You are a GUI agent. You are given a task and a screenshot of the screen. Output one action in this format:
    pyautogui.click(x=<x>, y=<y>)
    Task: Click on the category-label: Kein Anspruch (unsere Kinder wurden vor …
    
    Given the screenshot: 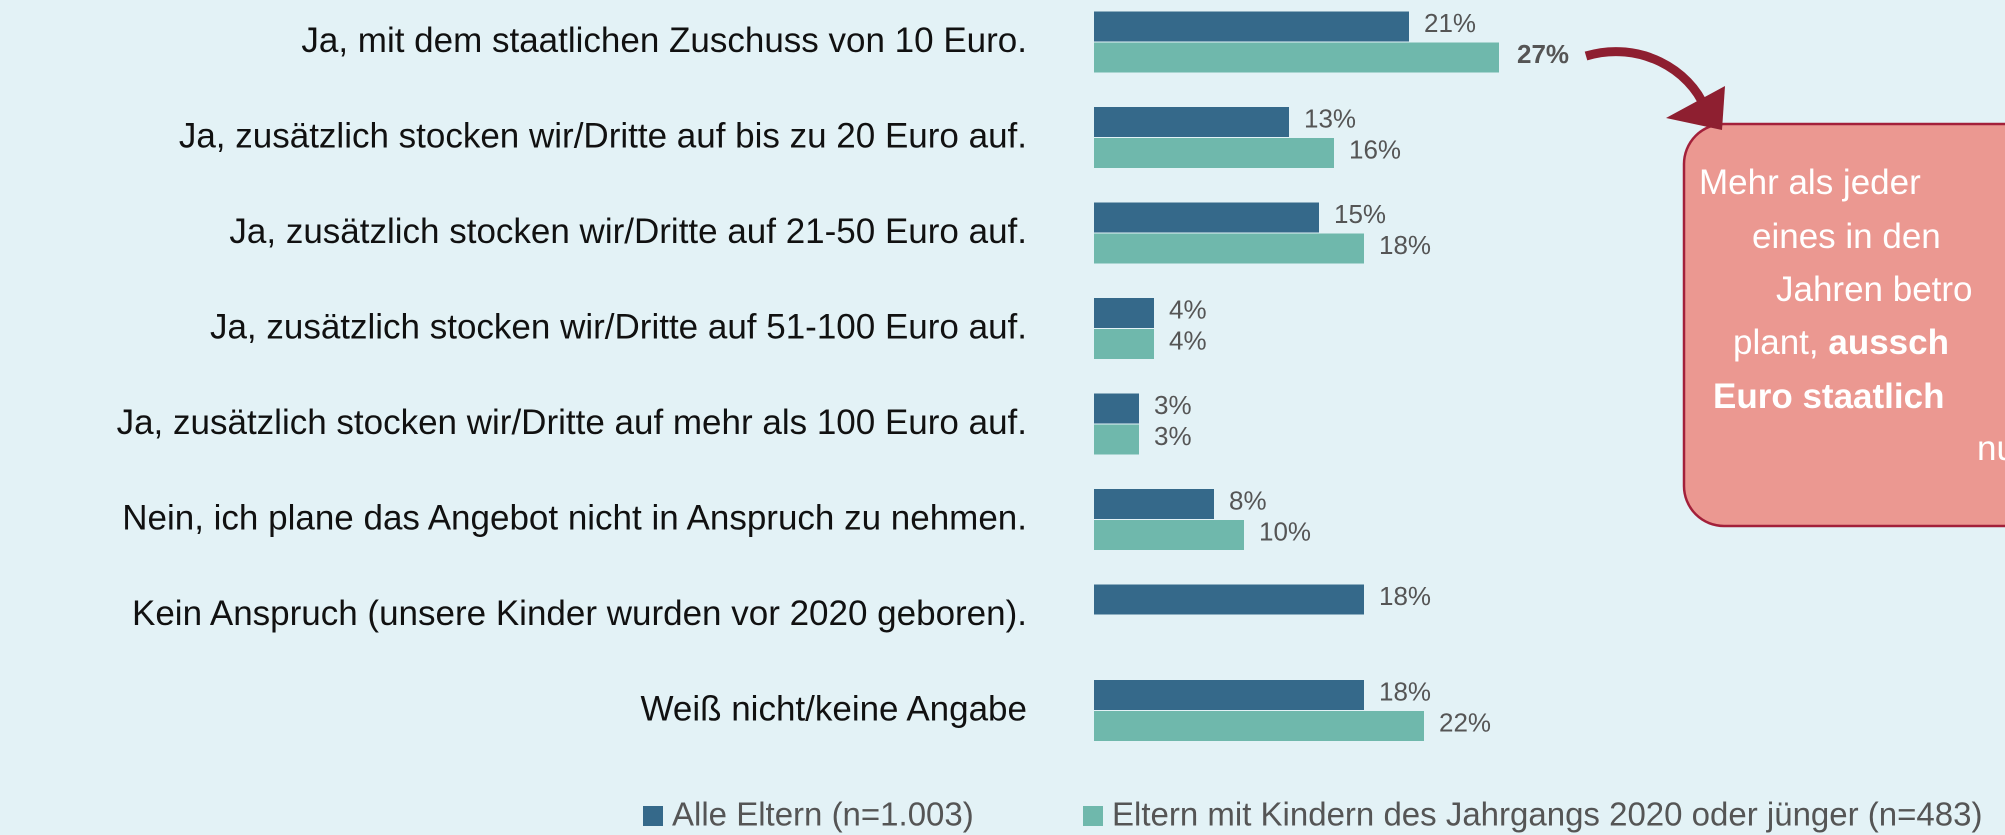 What is the action you would take?
    pyautogui.click(x=579, y=613)
    